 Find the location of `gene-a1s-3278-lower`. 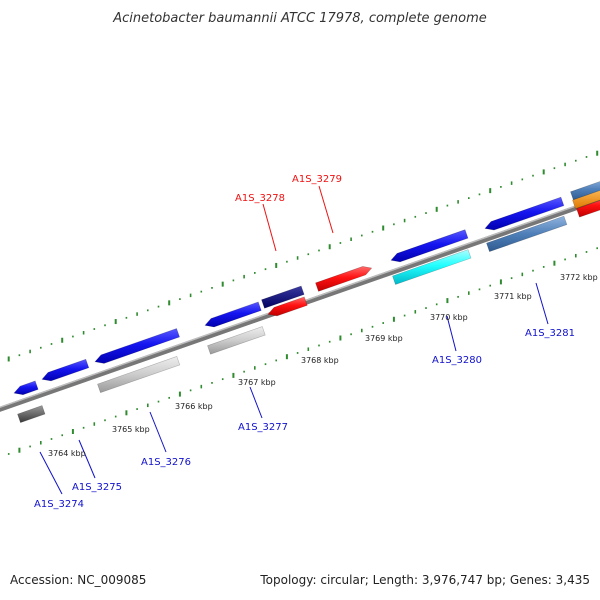

gene-a1s-3278-lower is located at coordinates (287, 306).